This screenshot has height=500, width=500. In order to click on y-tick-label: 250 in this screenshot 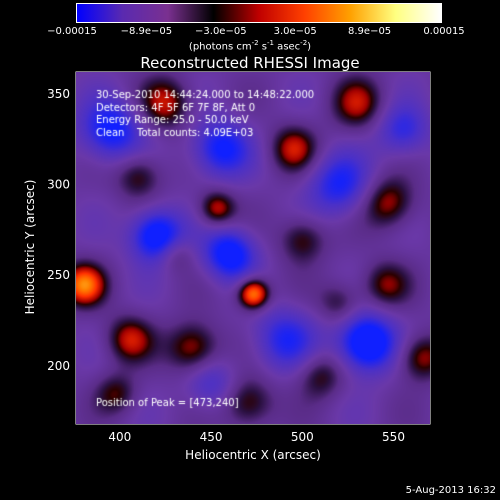, I will do `click(58, 275)`.